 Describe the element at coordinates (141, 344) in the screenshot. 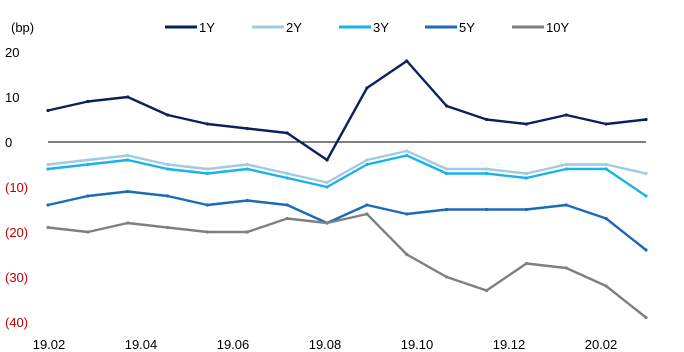

I see `x-tick-label: 19.04` at that location.